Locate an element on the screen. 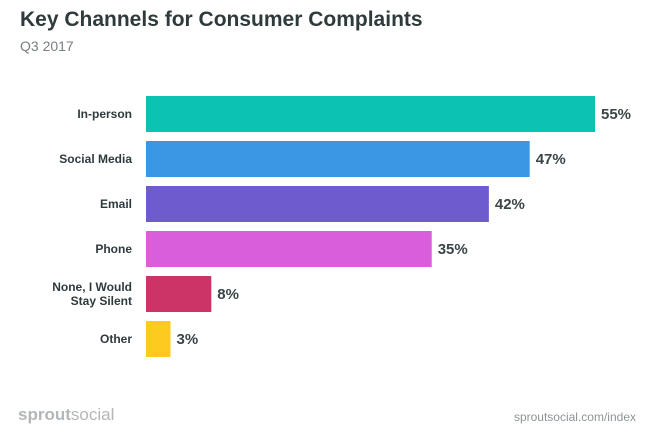 The image size is (658, 444). category-label-4-line-0: None, I Would is located at coordinates (92, 287).